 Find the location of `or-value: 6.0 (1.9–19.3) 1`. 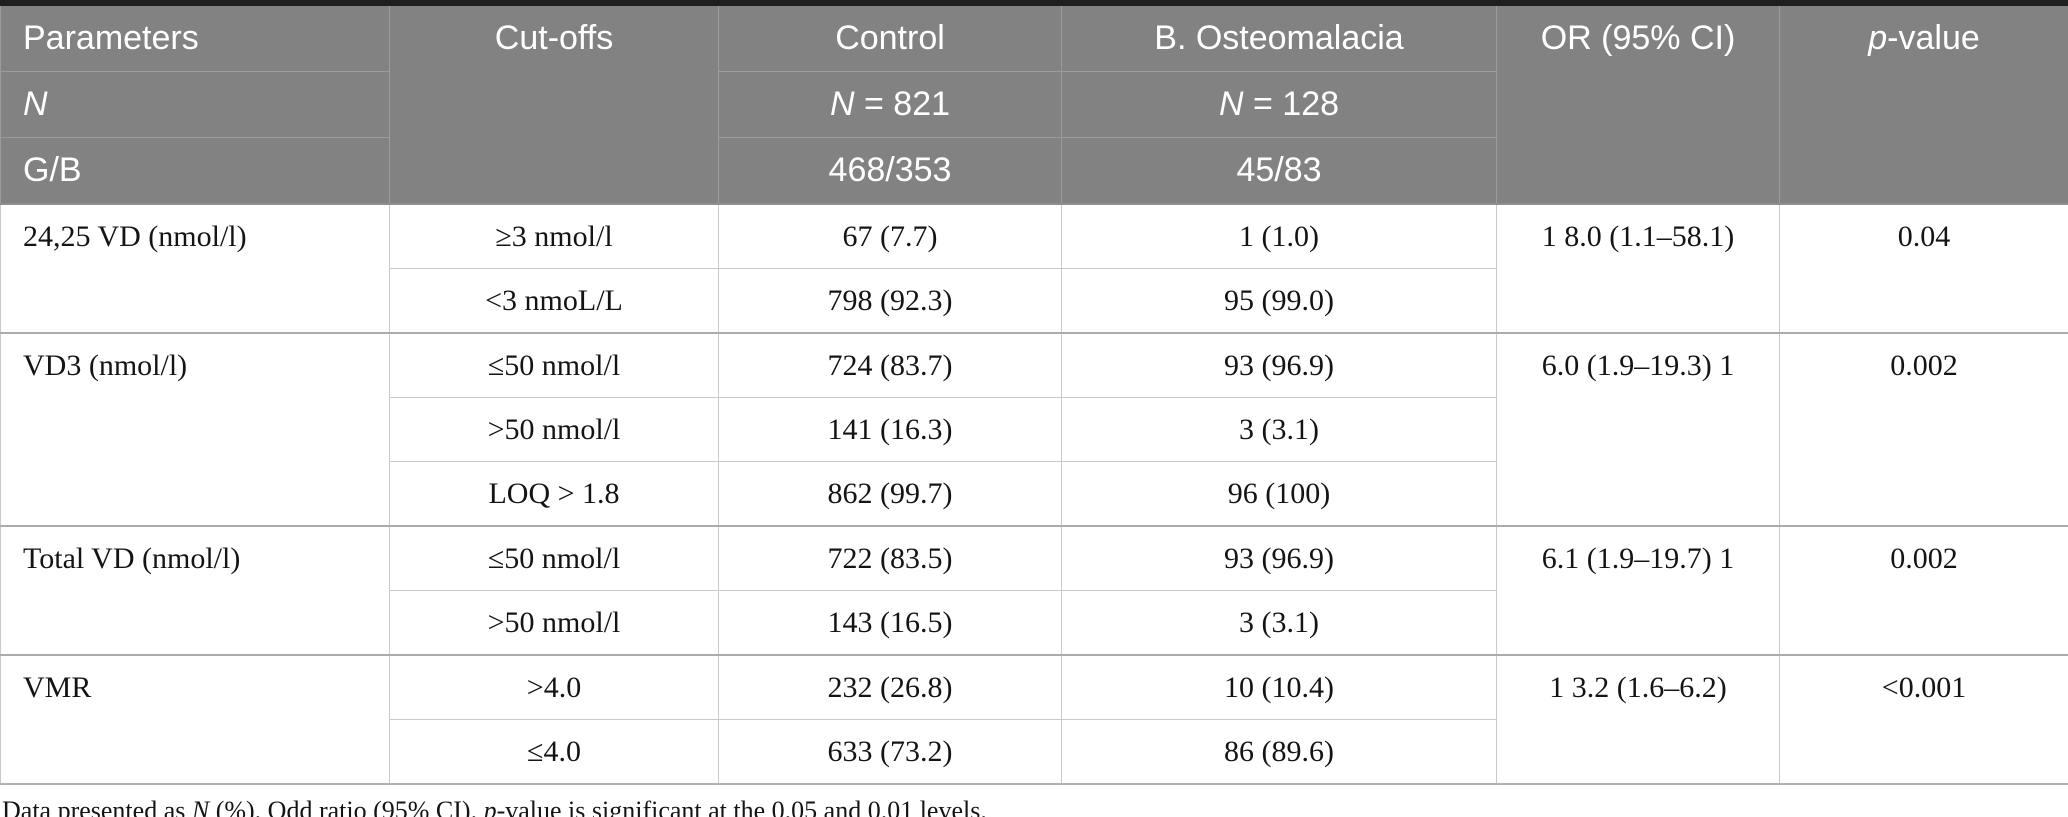

or-value: 6.0 (1.9–19.3) 1 is located at coordinates (1638, 365).